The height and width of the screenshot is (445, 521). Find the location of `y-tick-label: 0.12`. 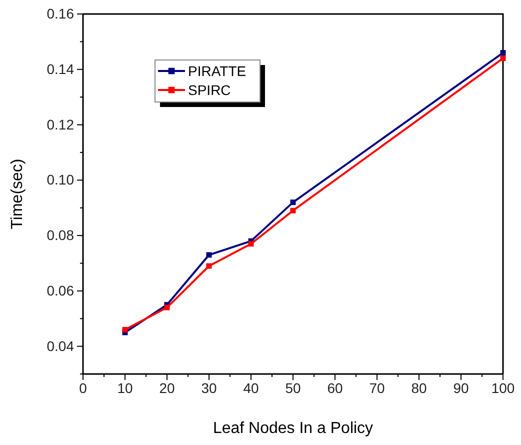

y-tick-label: 0.12 is located at coordinates (60, 124).